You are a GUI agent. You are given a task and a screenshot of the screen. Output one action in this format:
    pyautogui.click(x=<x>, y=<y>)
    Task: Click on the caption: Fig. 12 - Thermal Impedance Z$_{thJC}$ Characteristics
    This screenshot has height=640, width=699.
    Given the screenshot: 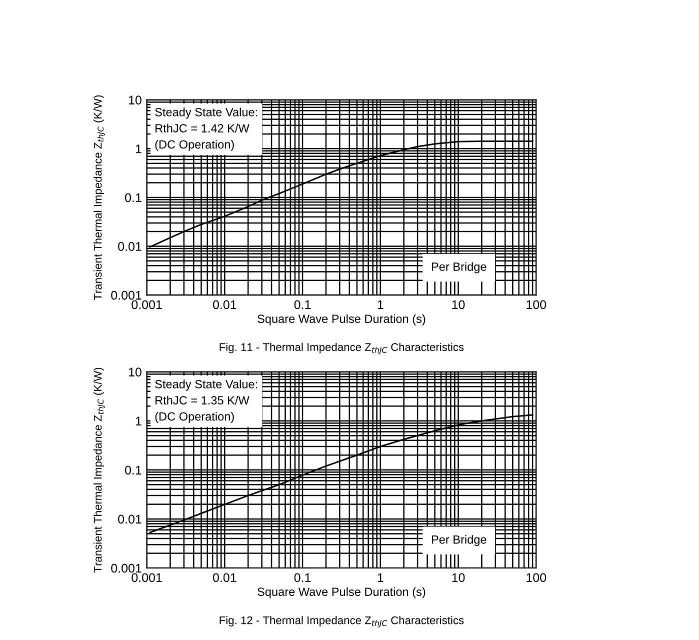 What is the action you would take?
    pyautogui.click(x=342, y=622)
    